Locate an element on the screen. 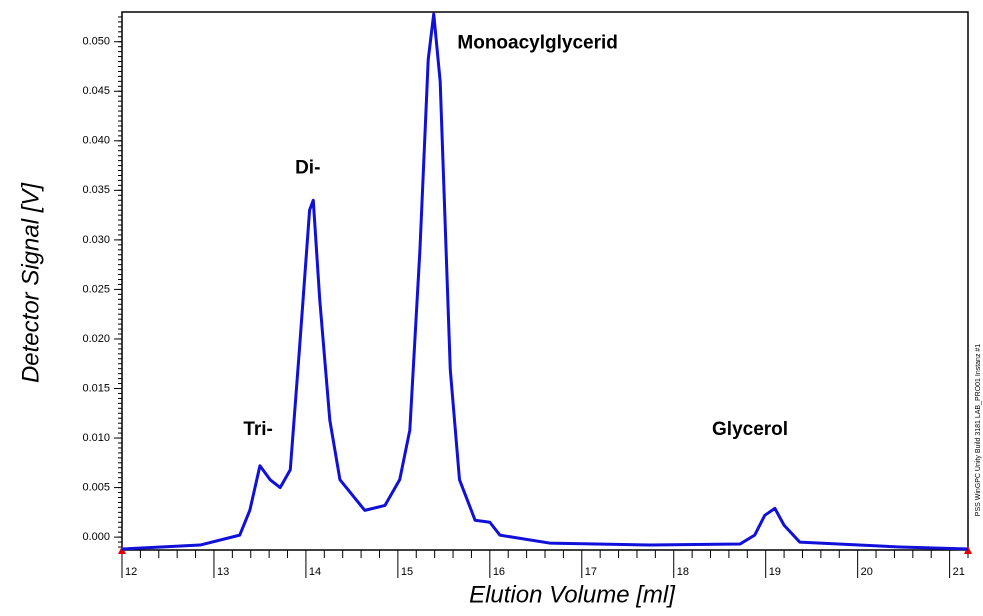 This screenshot has height=616, width=983. y-tick-label: 0.050 is located at coordinates (96, 42).